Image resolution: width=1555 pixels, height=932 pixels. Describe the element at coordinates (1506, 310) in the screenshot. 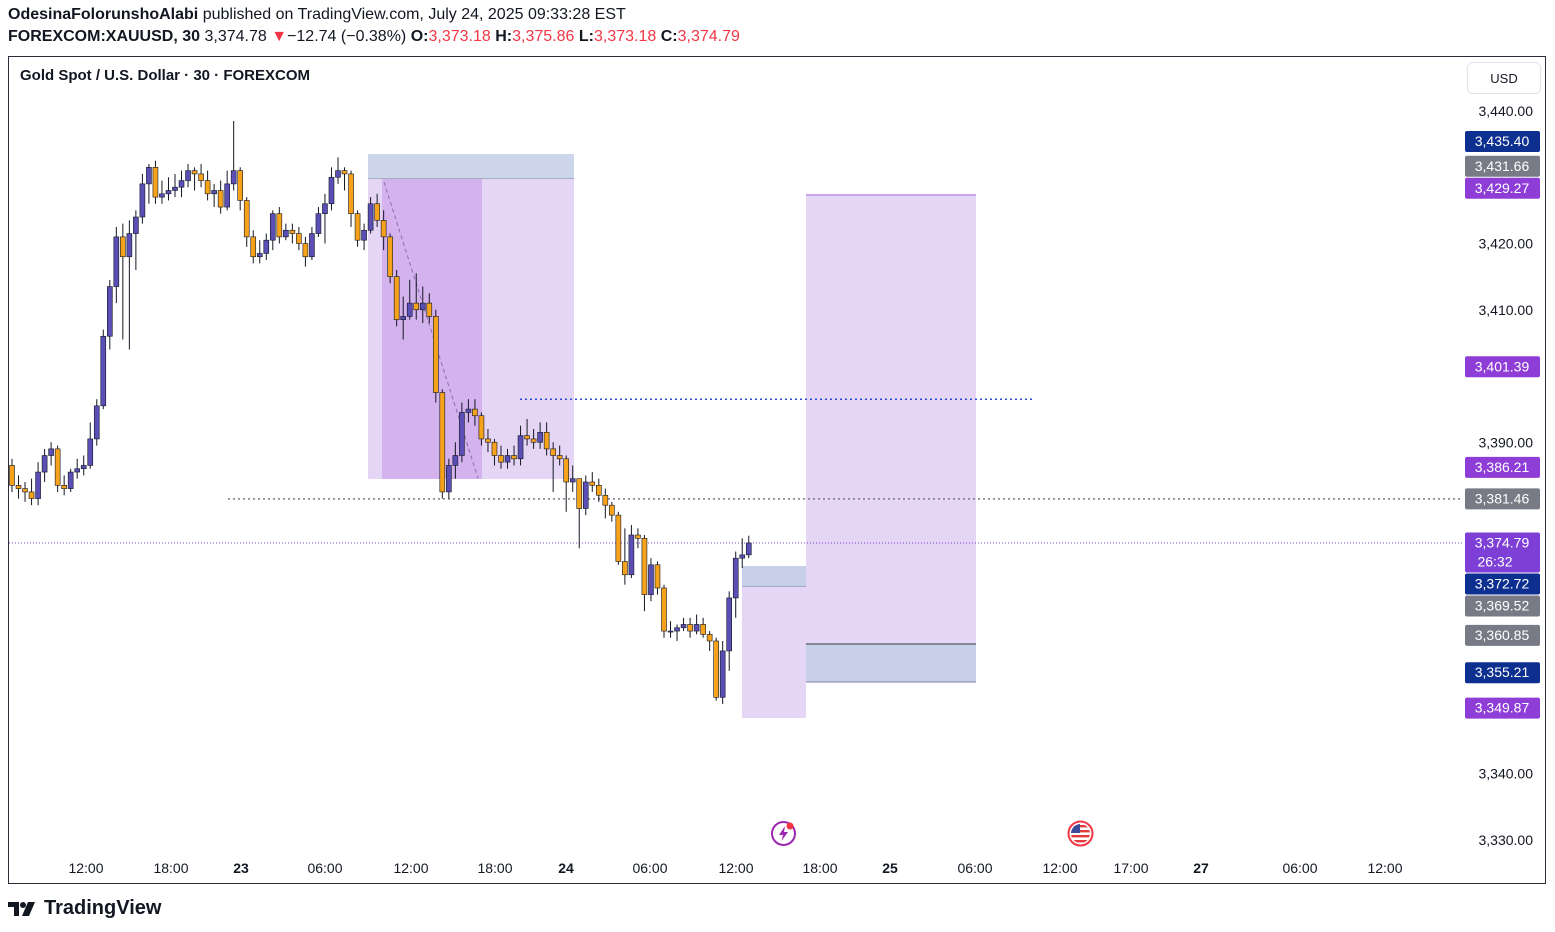

I see `y-tick-label: 3,410.00` at that location.